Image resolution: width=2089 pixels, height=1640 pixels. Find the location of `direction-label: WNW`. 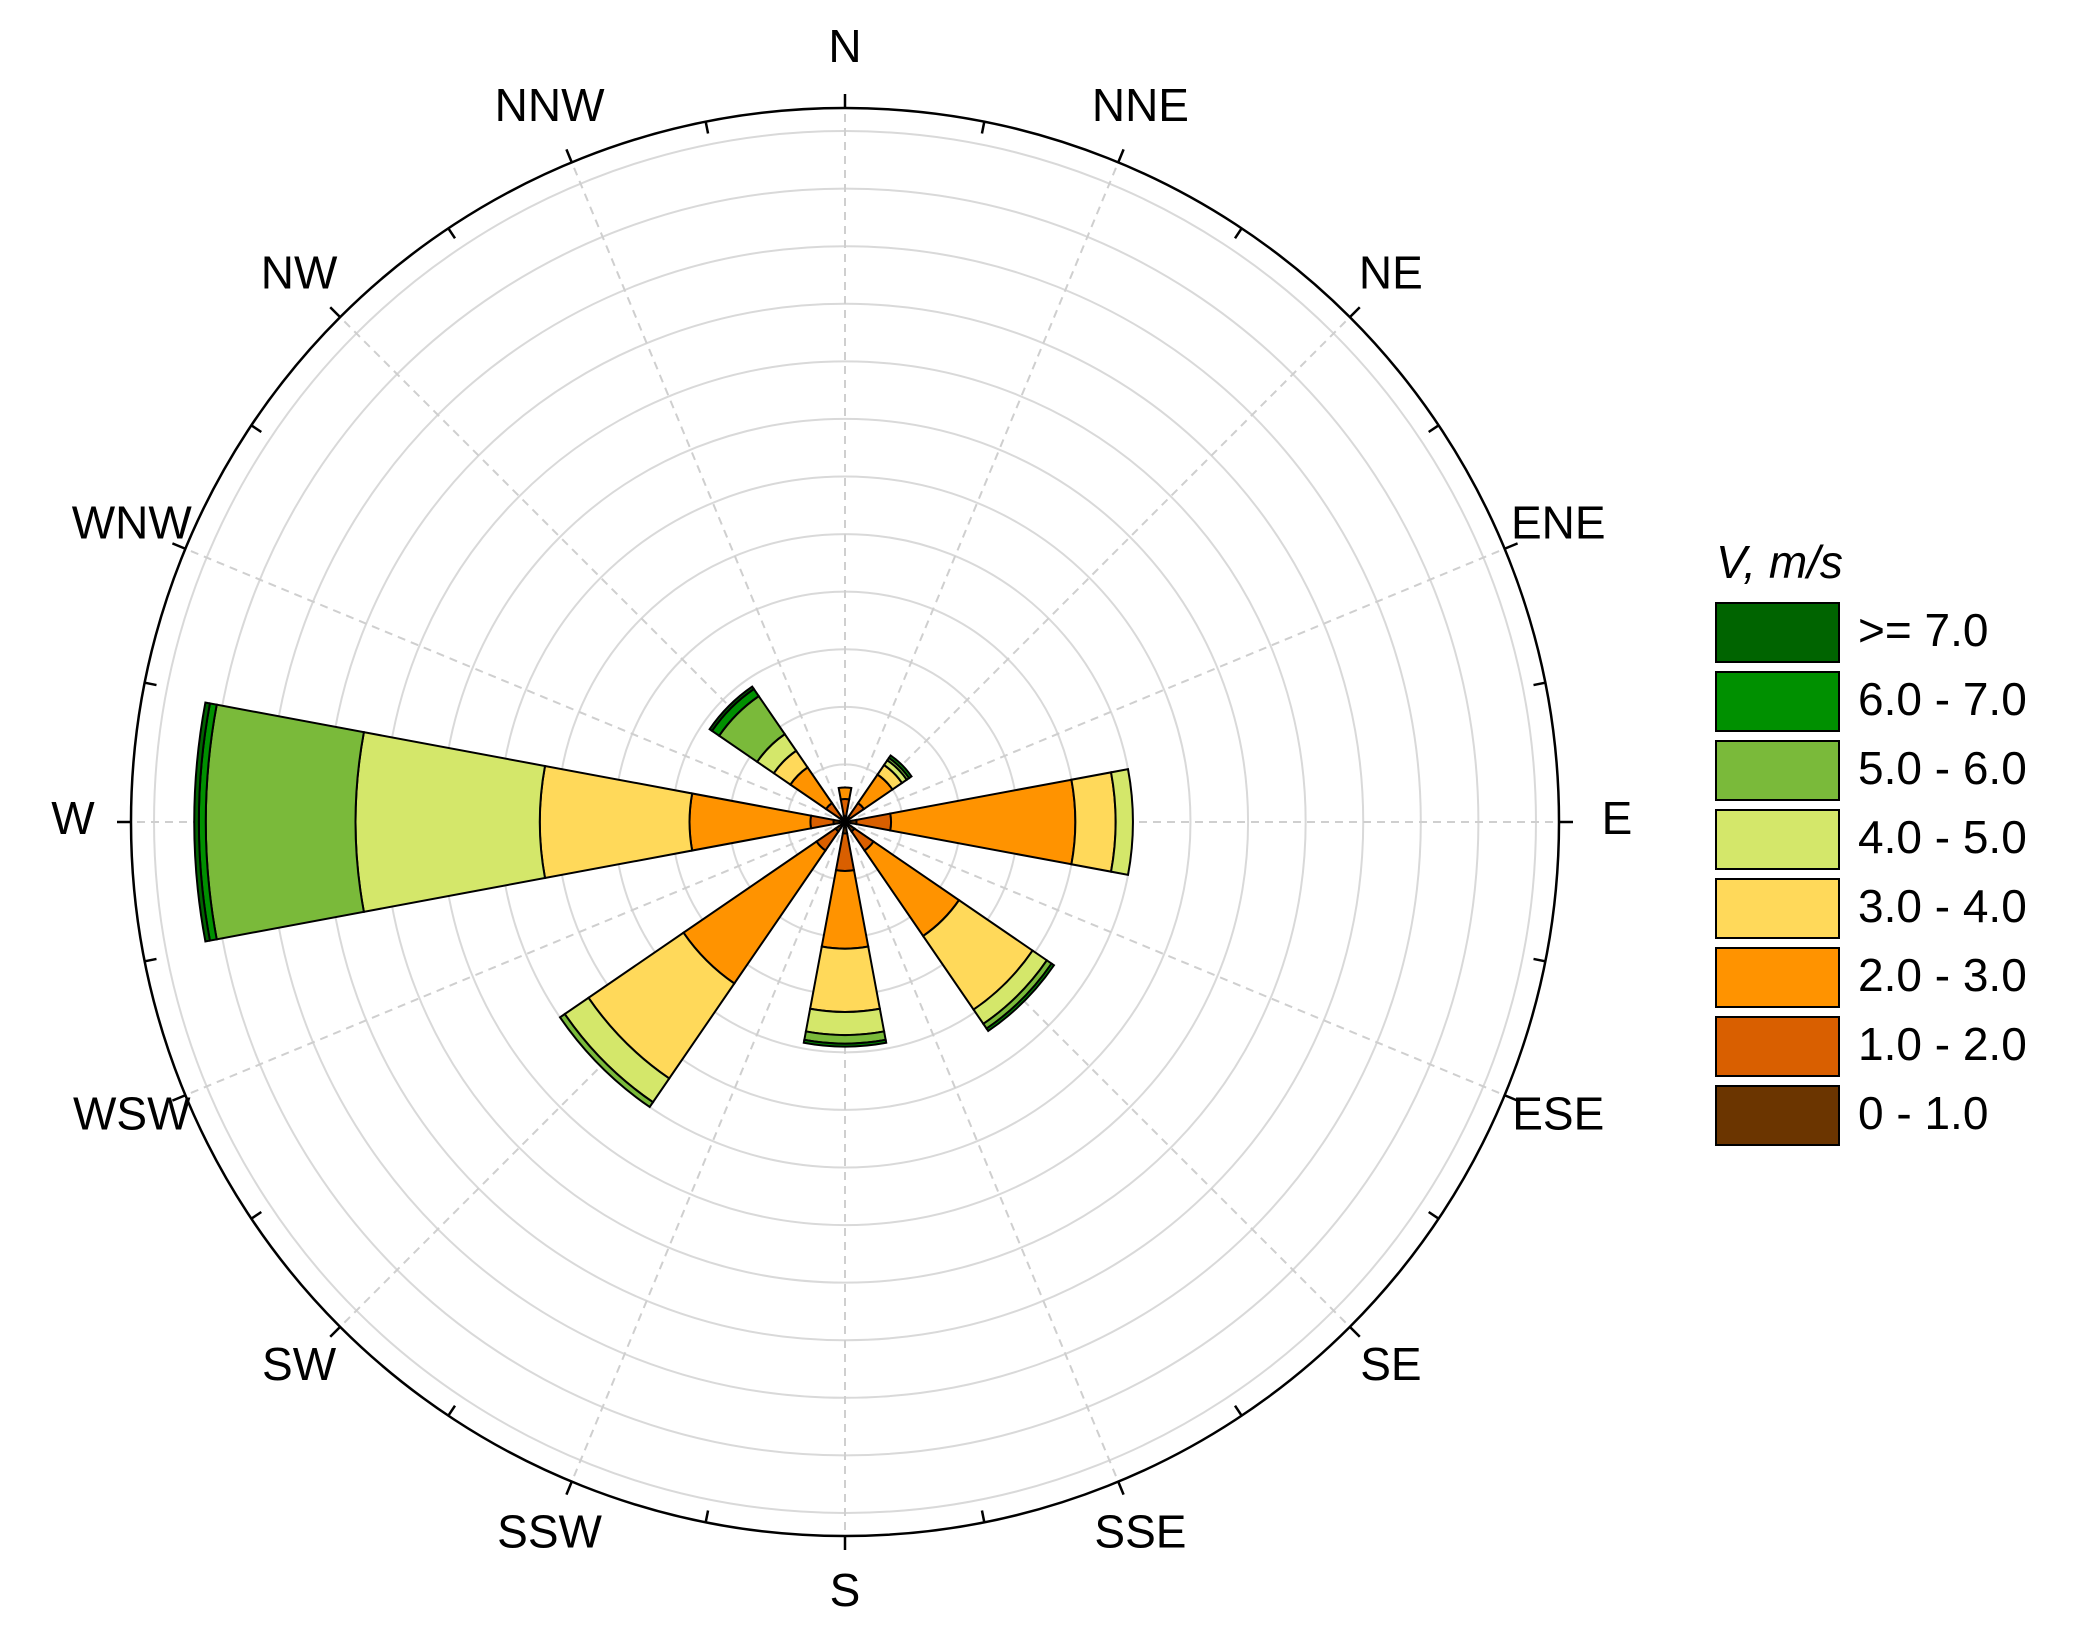

direction-label: WNW is located at coordinates (132, 523).